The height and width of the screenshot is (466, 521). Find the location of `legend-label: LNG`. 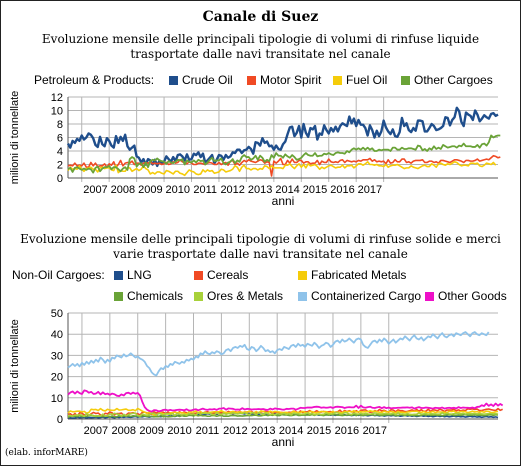

legend-label: LNG is located at coordinates (139, 275).